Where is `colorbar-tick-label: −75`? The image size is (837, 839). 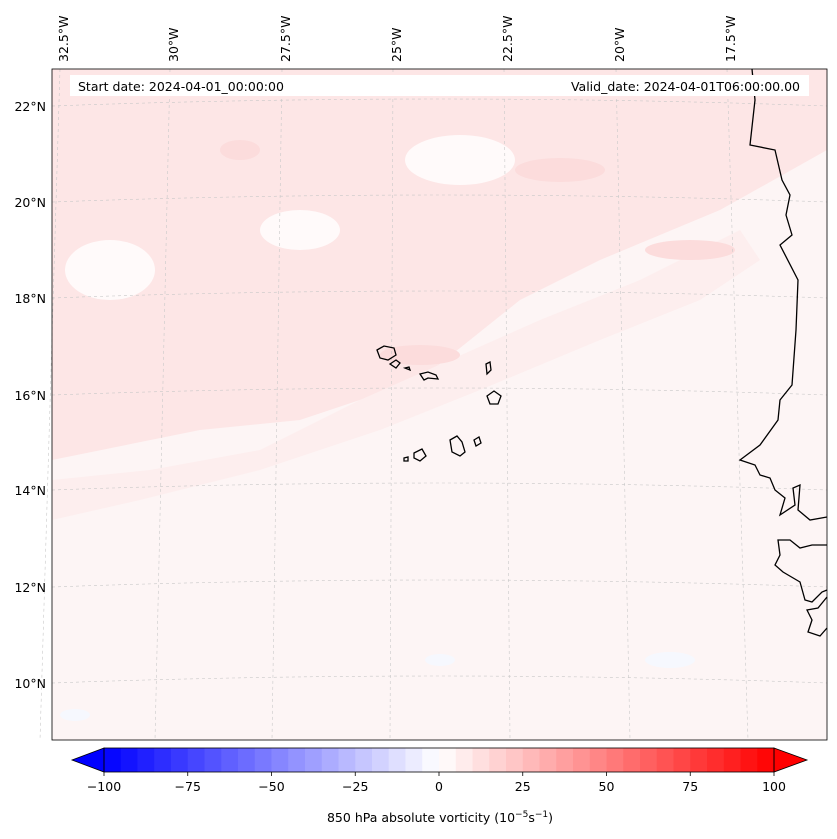
colorbar-tick-label: −75 is located at coordinates (188, 786).